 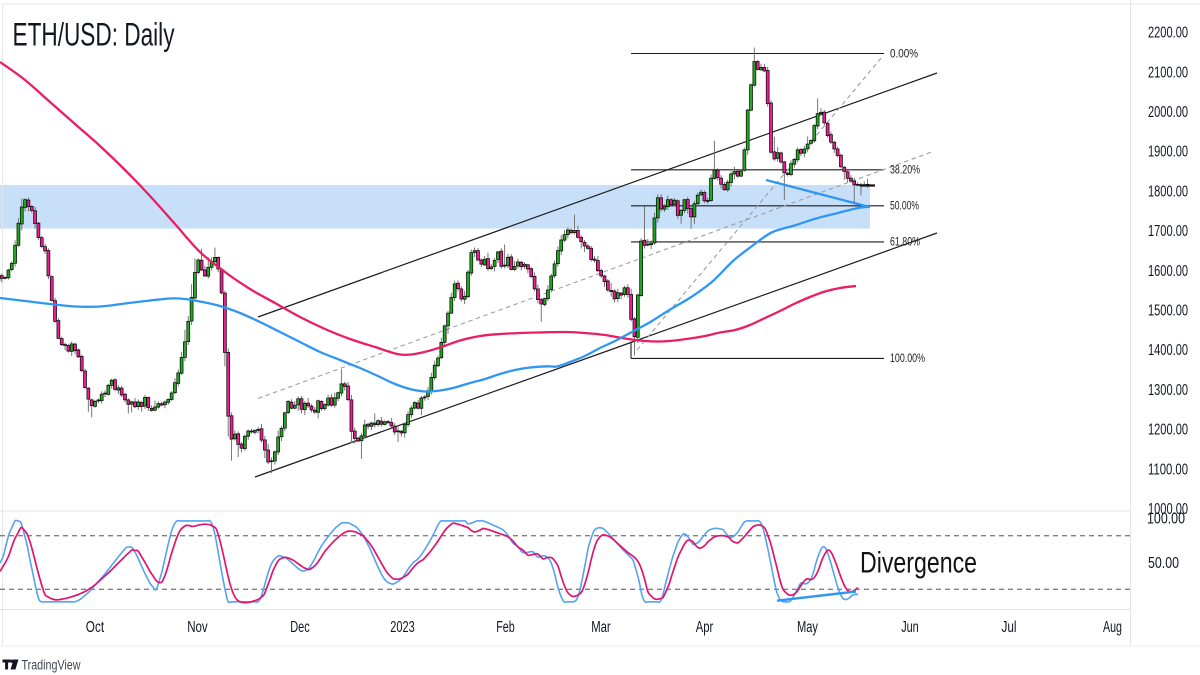 I want to click on svg-text: Jun, so click(x=910, y=627).